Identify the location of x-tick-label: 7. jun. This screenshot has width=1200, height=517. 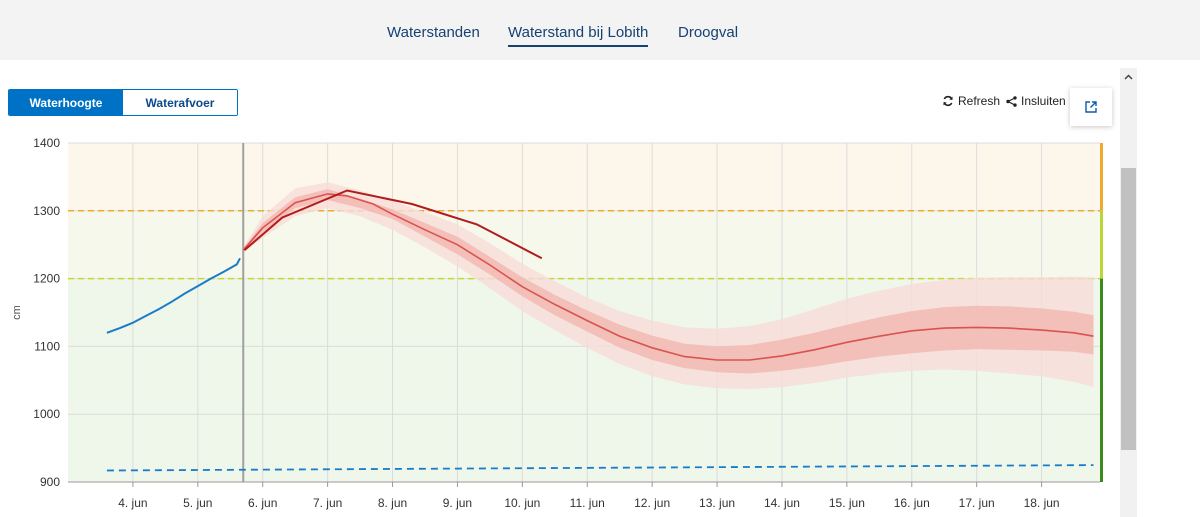
(327, 503).